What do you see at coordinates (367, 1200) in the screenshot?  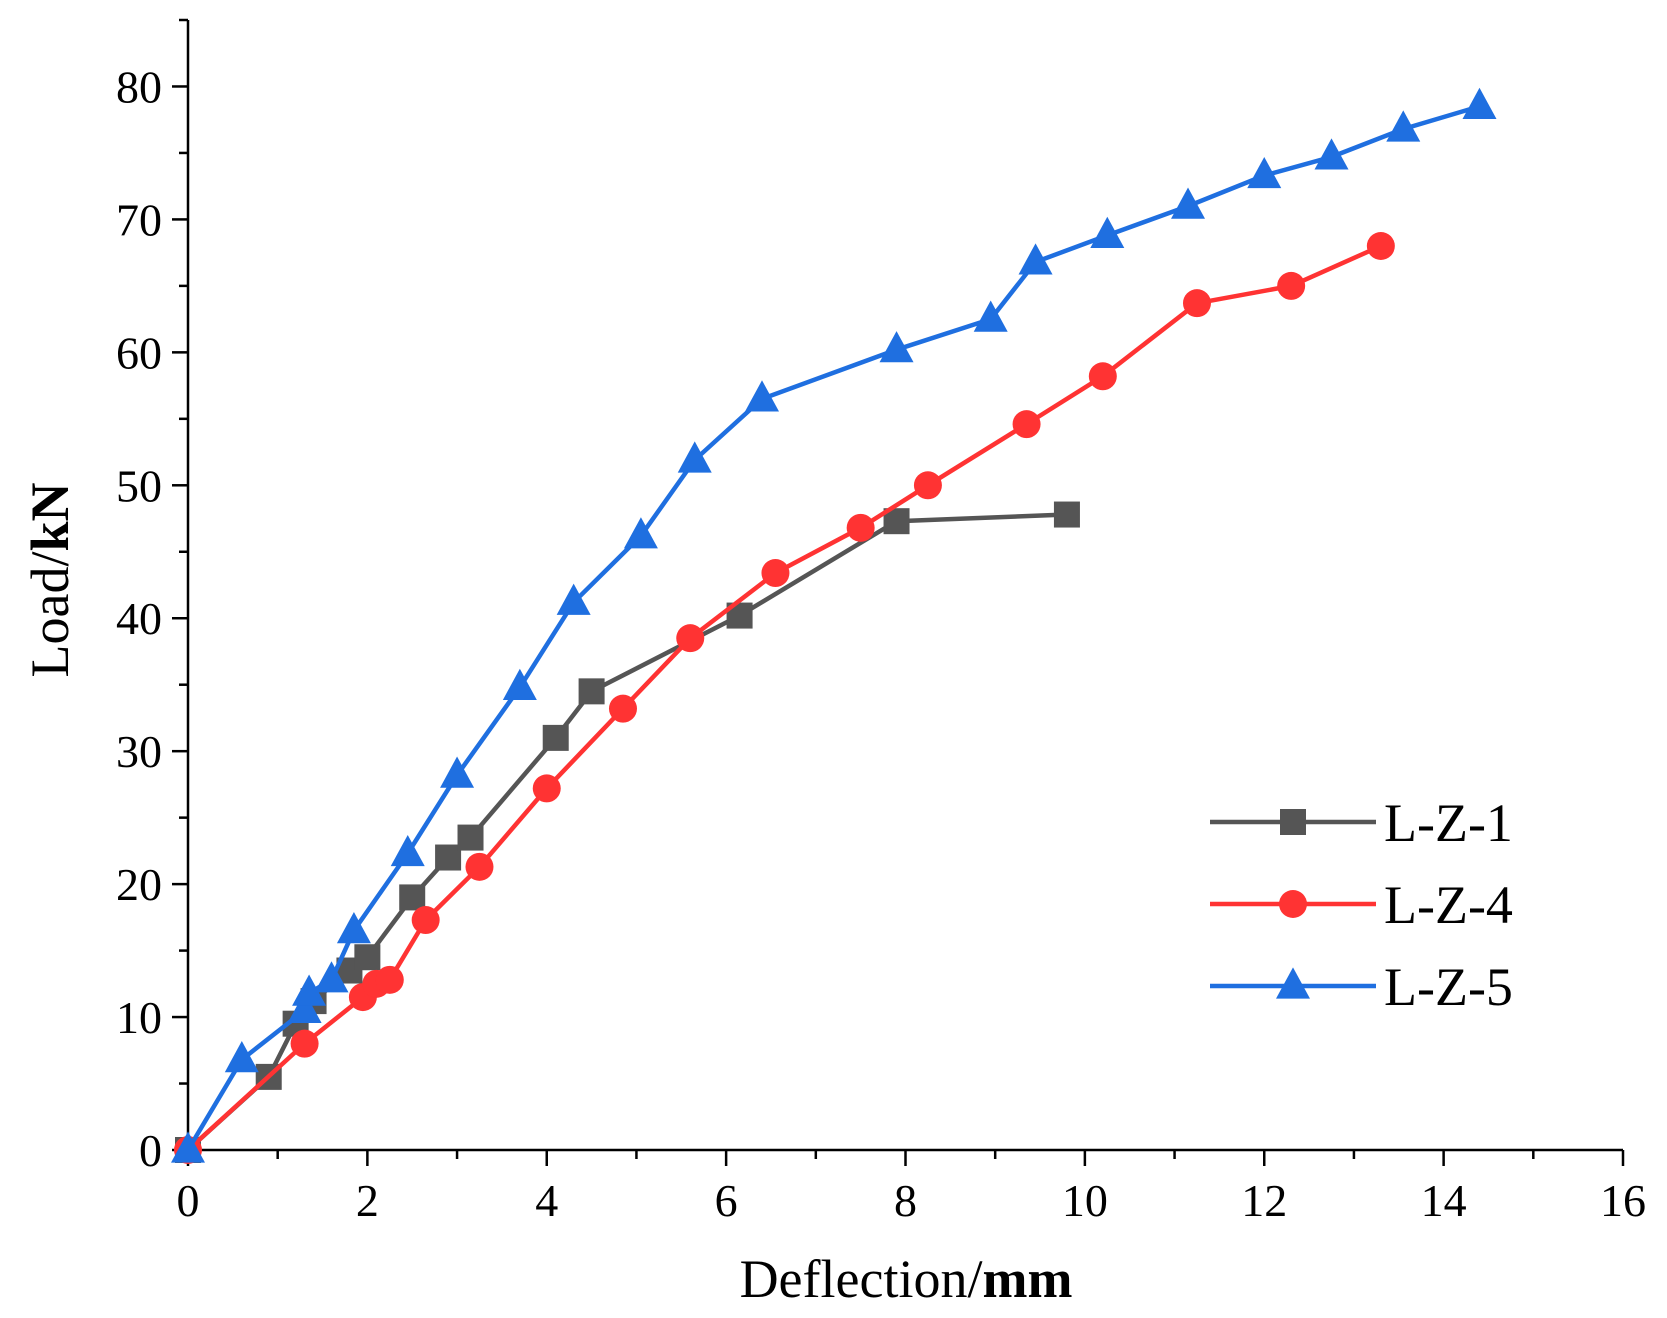 I see `x-tick-label: 2` at bounding box center [367, 1200].